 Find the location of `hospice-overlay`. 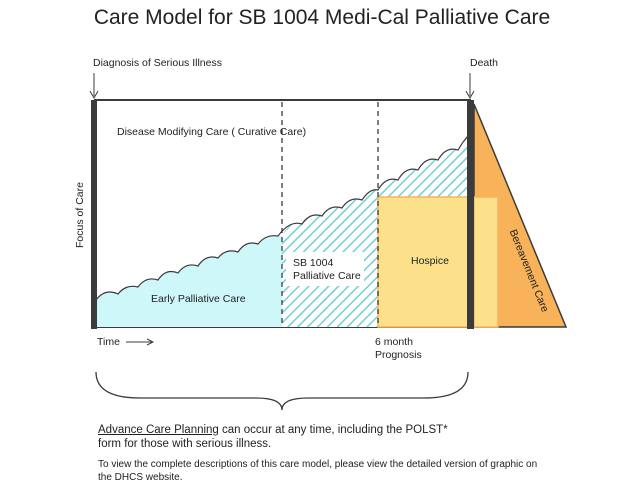

hospice-overlay is located at coordinates (486, 262).